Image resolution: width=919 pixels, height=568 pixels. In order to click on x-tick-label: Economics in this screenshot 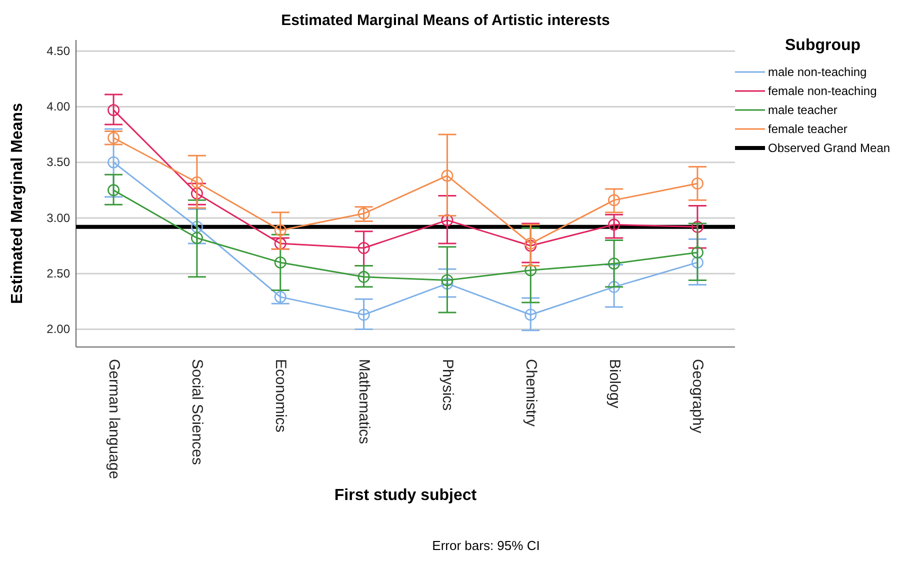, I will do `click(281, 395)`.